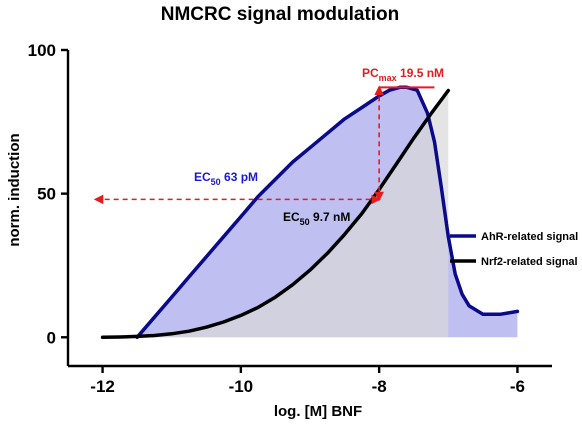 This screenshot has width=582, height=426. What do you see at coordinates (280, 14) in the screenshot?
I see `chart-title: NMCRC signal modulation` at bounding box center [280, 14].